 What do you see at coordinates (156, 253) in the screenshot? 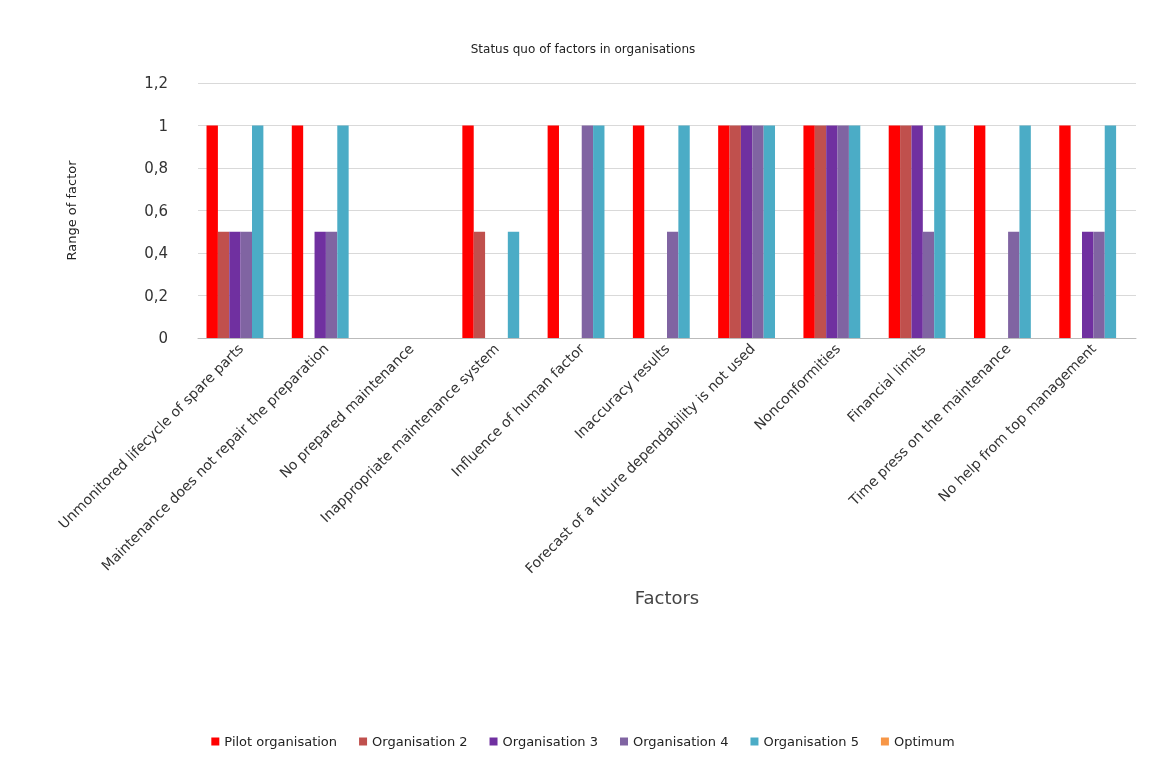
I see `y-tick-label: 0,4` at bounding box center [156, 253].